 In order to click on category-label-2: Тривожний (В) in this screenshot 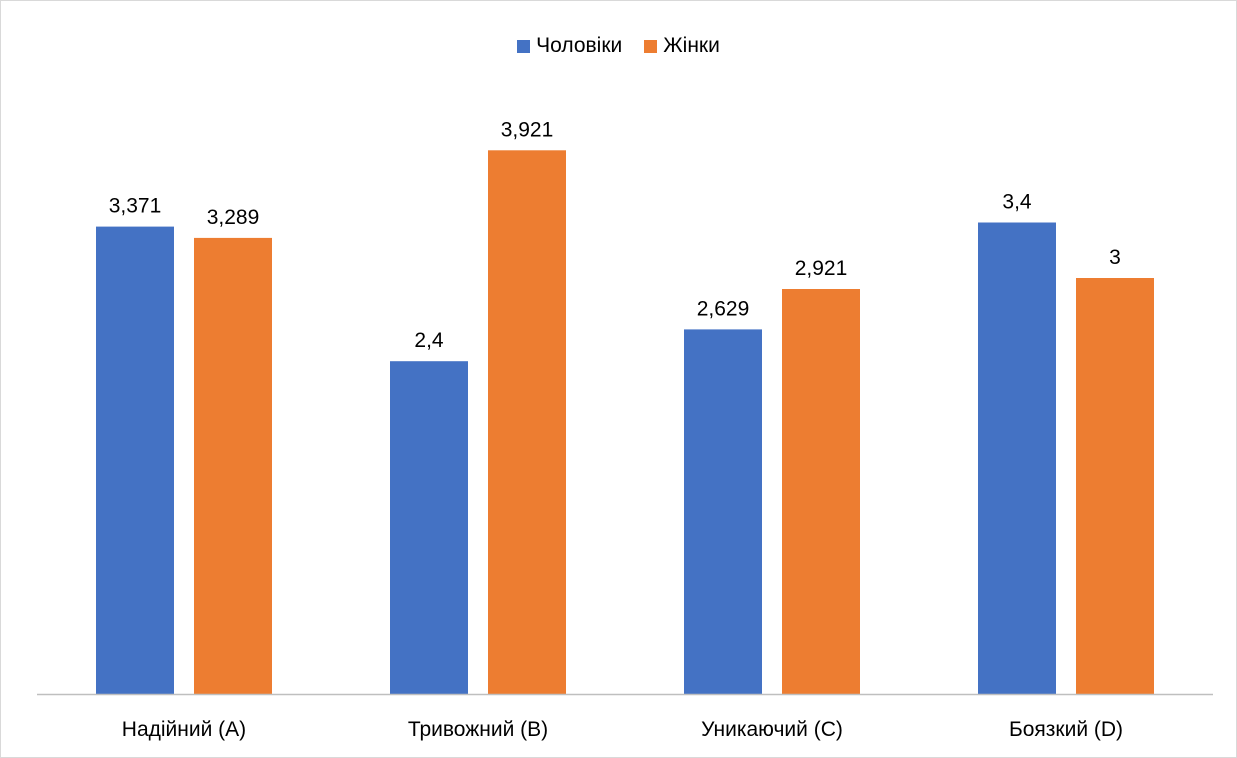, I will do `click(478, 729)`.